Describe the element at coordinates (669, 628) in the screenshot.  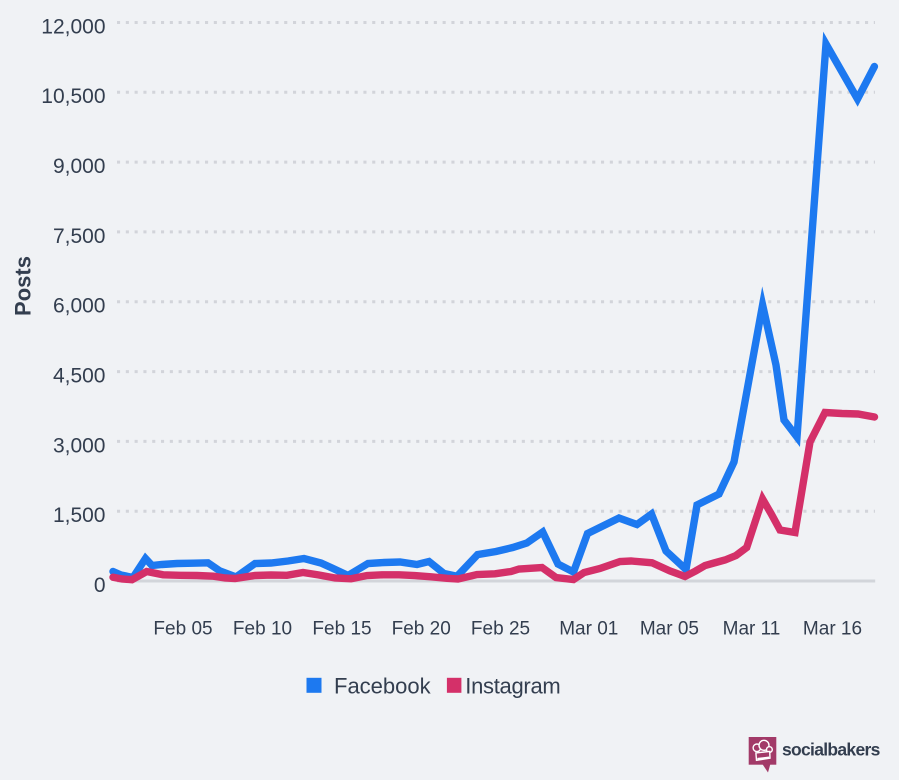
I see `svg-text: Mar 05` at that location.